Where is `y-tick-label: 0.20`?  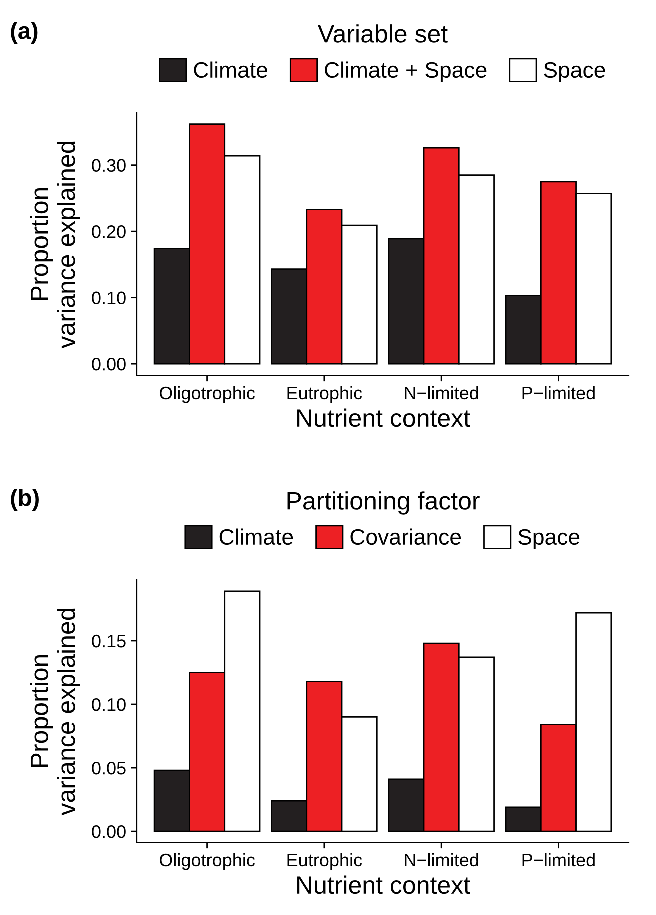
y-tick-label: 0.20 is located at coordinates (109, 232).